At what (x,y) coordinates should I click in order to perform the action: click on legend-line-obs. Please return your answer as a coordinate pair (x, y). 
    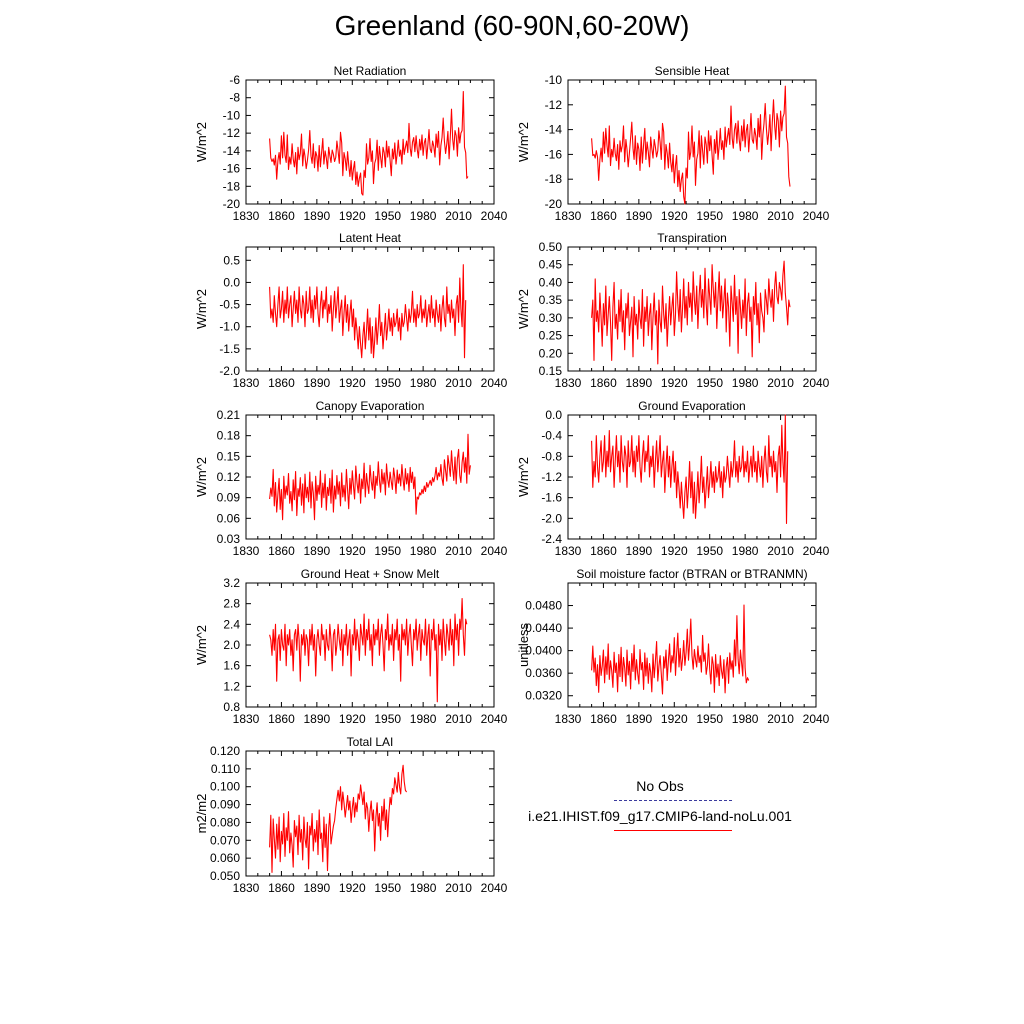
    Looking at the image, I should click on (673, 800).